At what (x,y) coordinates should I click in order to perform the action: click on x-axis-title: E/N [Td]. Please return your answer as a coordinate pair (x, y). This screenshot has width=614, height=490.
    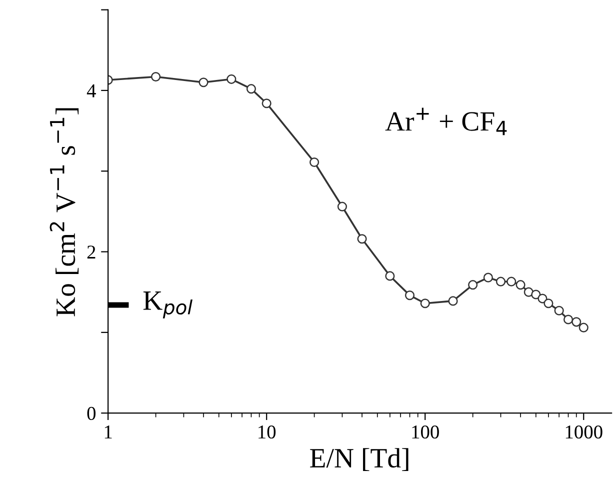
    Looking at the image, I should click on (359, 460).